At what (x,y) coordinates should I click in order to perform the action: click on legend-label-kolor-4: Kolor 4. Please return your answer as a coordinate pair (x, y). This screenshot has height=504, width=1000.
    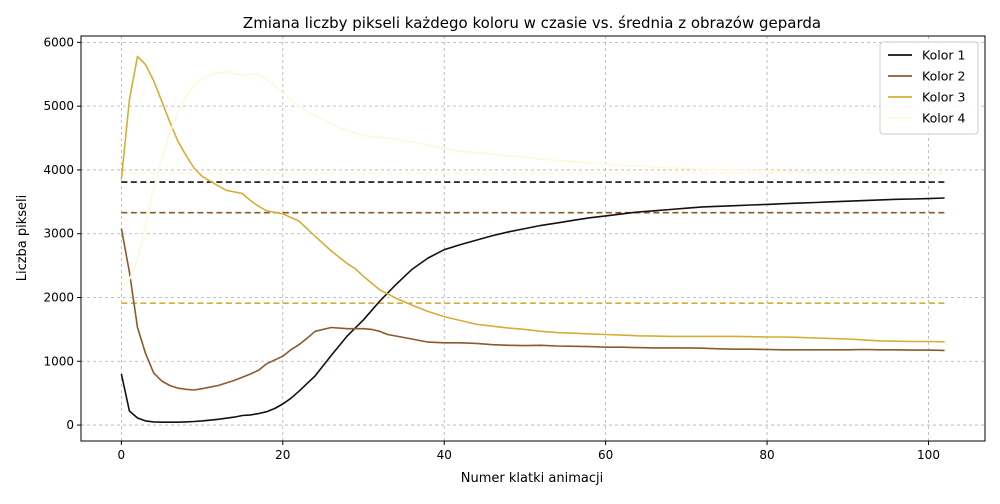
    Looking at the image, I should click on (943, 118).